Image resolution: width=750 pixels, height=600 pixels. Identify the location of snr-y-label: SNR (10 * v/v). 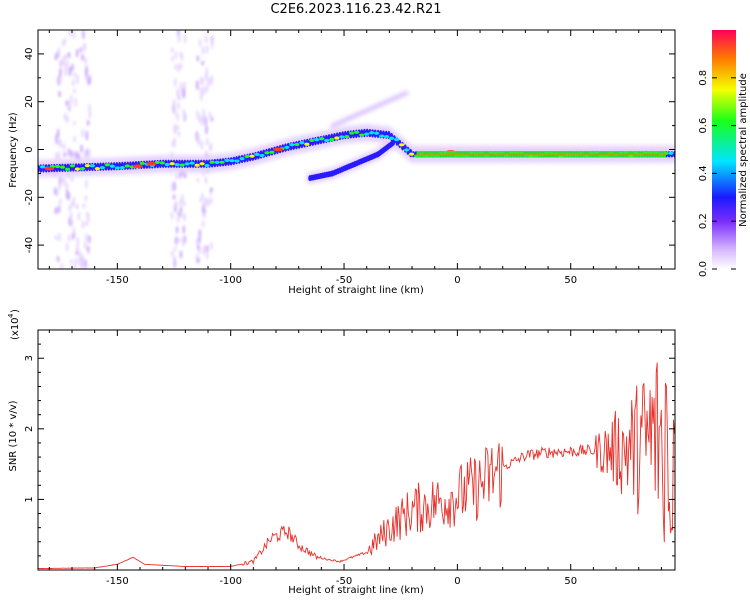
(13, 435).